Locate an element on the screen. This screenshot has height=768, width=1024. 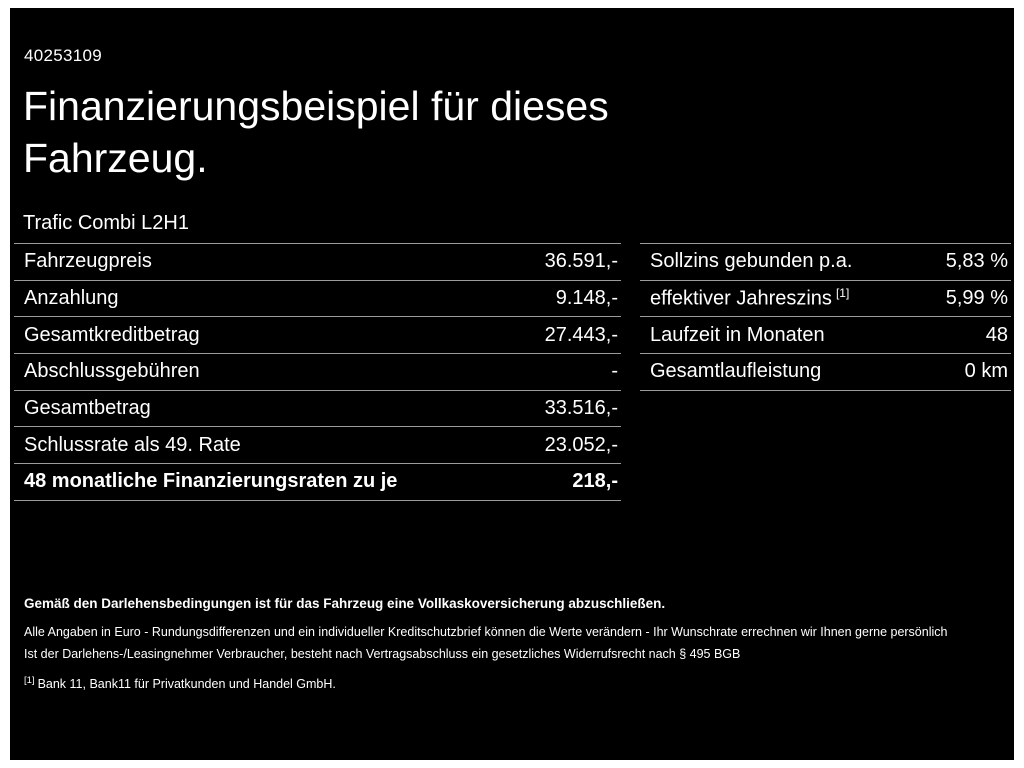
row-label: effektiver Jahreszins [1] is located at coordinates (750, 298).